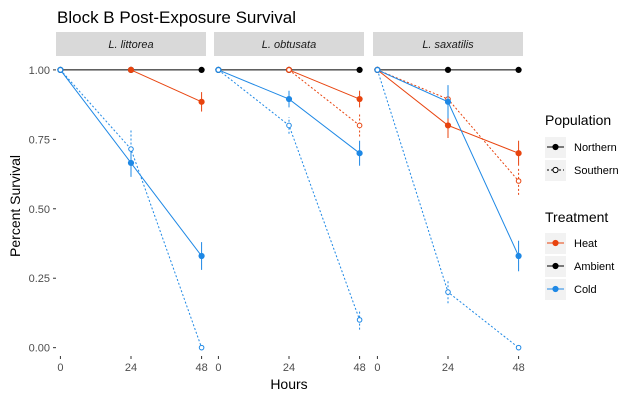  I want to click on y-axis: 0.00 0.25 0.50 0.75 1.00, so click(42, 210).